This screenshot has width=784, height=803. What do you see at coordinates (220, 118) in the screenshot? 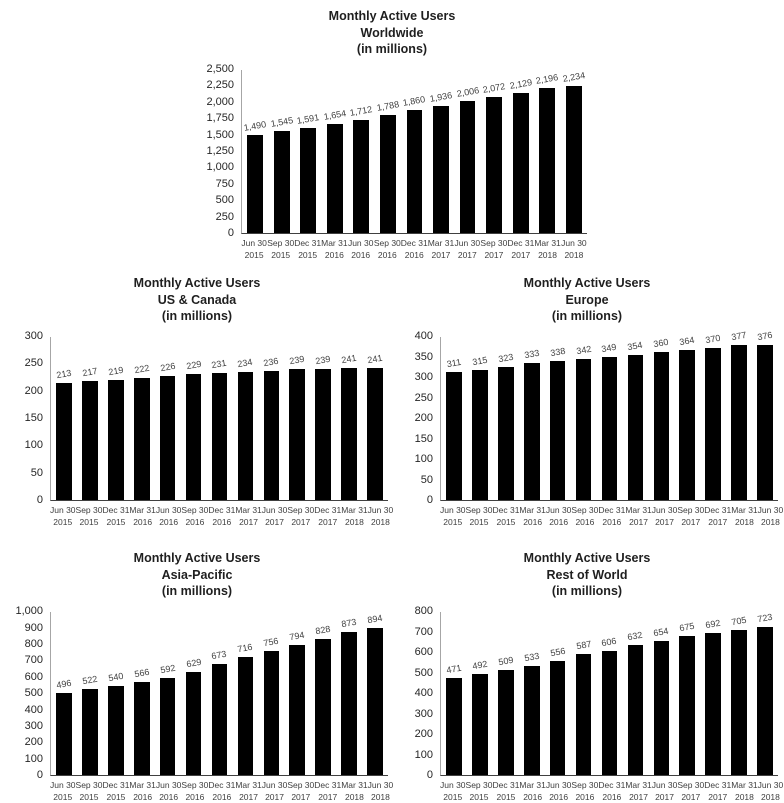
I see `y-axis-tick-label: 1,750` at bounding box center [220, 118].